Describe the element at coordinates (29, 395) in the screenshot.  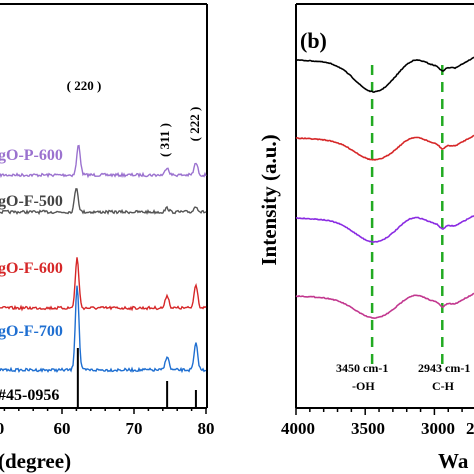
I see `reference-card-label: #45-0956` at that location.